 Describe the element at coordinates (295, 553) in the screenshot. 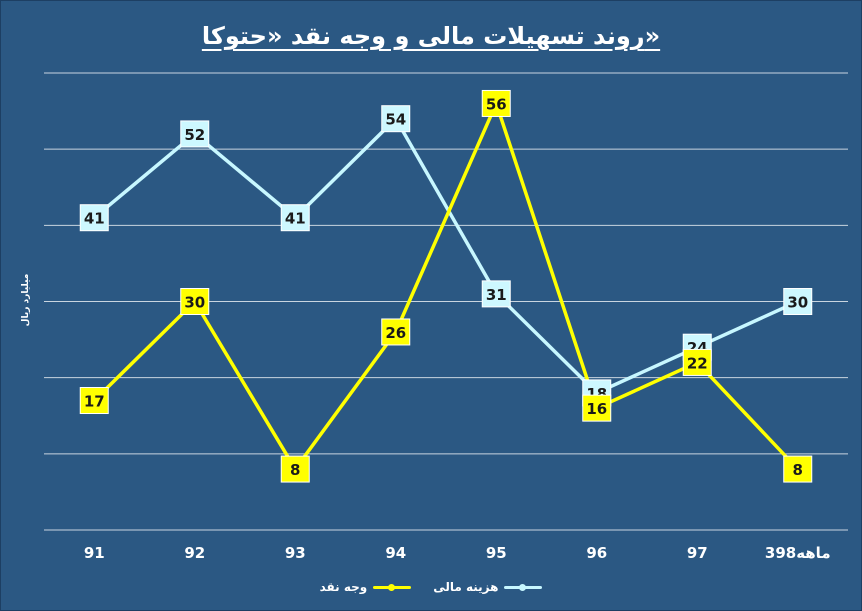

I see `x-tick-label: 93` at that location.